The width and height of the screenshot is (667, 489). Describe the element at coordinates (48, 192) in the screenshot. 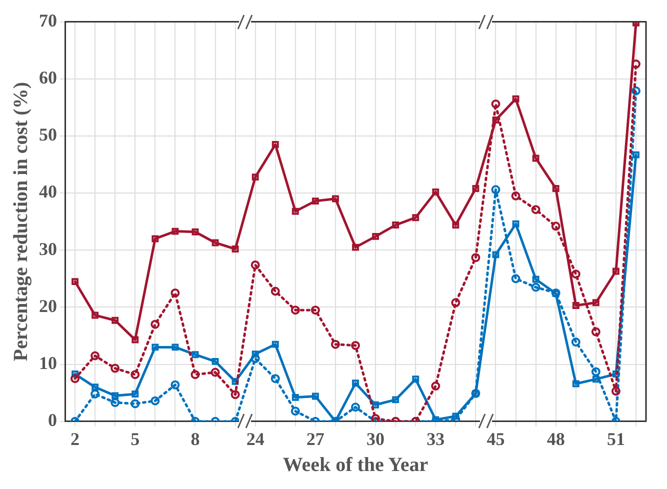

I see `y-tick-label: 40` at that location.